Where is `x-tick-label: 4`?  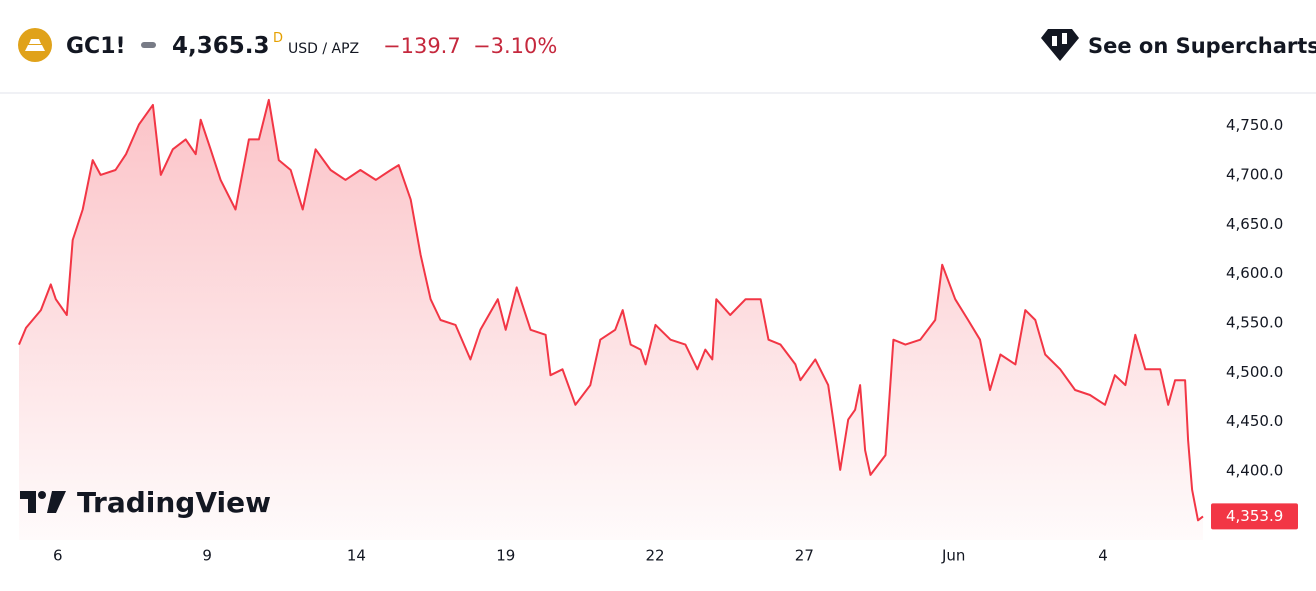
x-tick-label: 4 is located at coordinates (1103, 556).